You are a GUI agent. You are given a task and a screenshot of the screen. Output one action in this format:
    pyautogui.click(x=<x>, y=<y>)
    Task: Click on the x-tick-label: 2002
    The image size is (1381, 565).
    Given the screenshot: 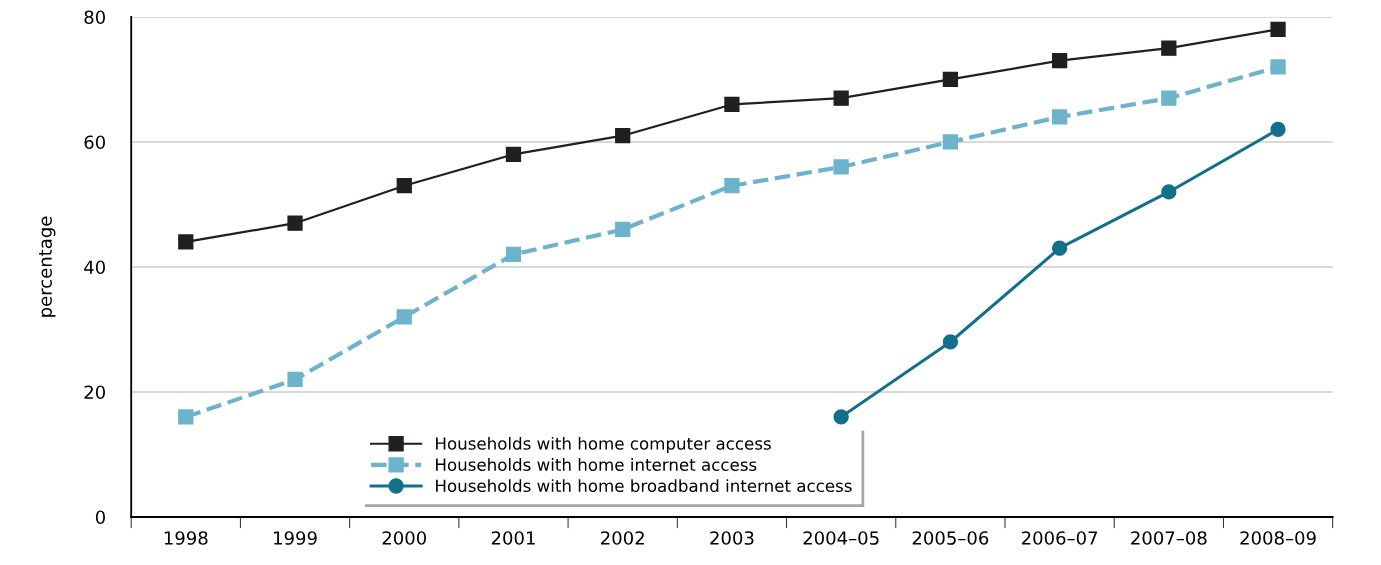 What is the action you would take?
    pyautogui.click(x=622, y=538)
    